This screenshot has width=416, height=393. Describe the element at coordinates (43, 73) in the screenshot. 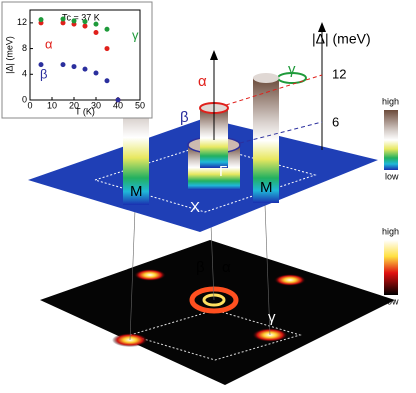

I see `series-label: β` at that location.